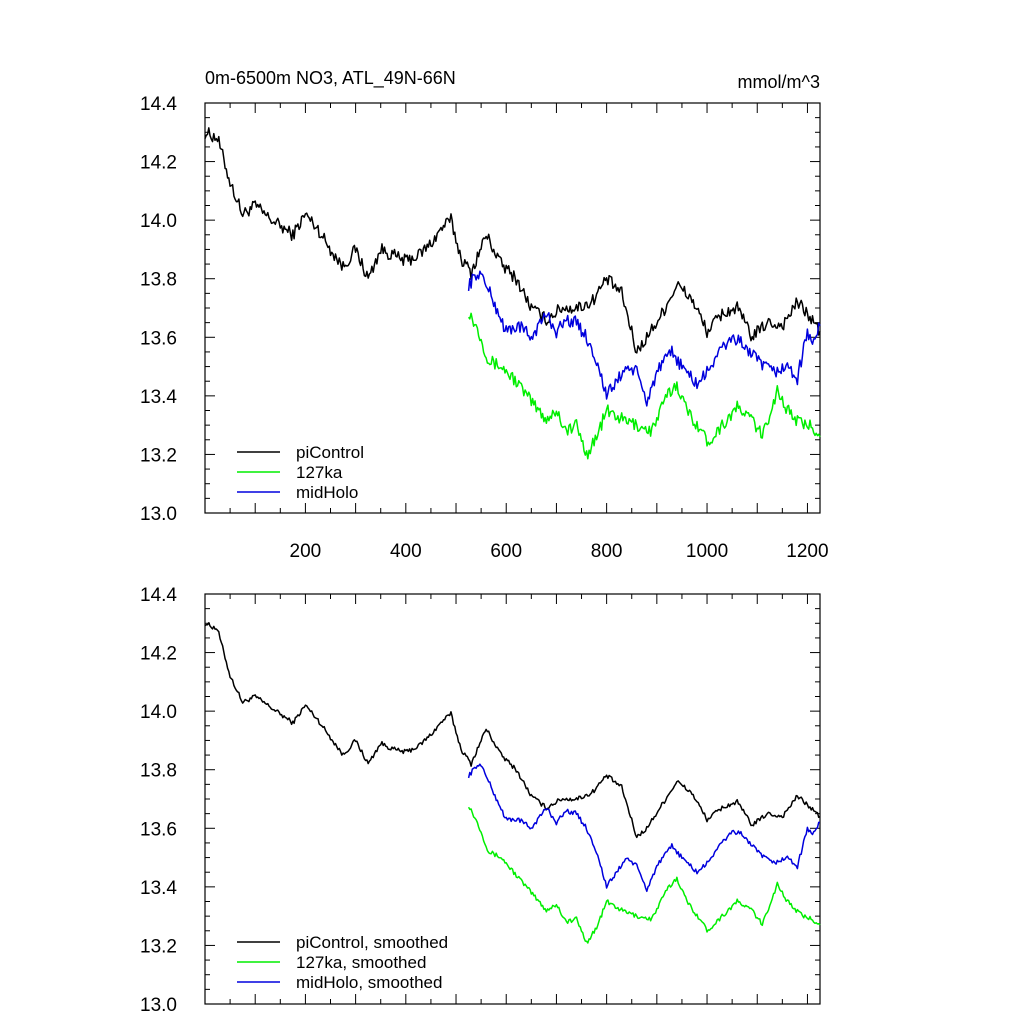  Describe the element at coordinates (607, 551) in the screenshot. I see `x-tick-label: 800` at that location.